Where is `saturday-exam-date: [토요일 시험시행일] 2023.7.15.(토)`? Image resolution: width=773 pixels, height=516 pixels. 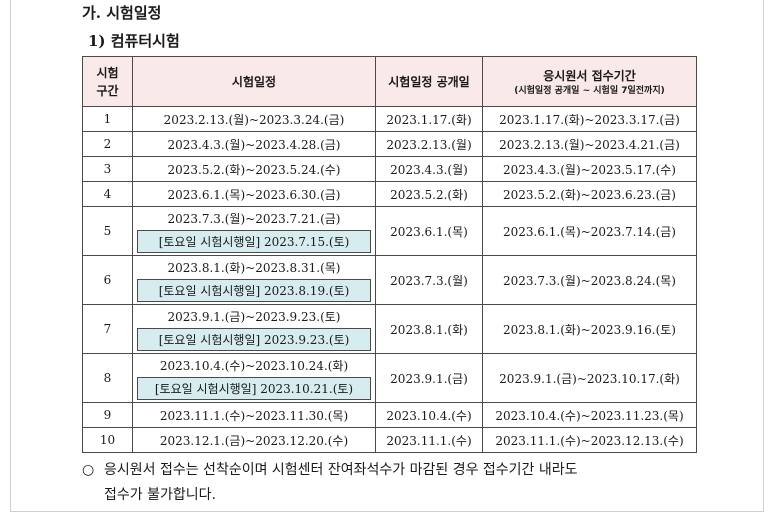
saturday-exam-date: [토요일 시험시행일] 2023.7.15.(토) is located at coordinates (254, 241).